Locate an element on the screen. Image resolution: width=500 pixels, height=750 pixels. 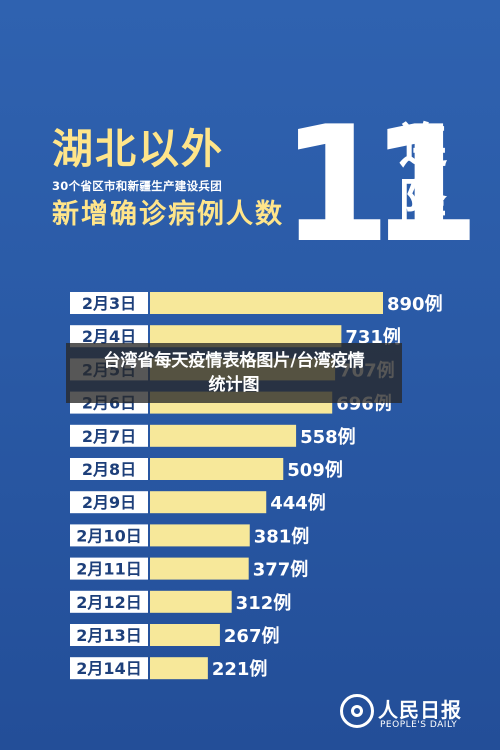
caption-line-2: 统计图 is located at coordinates (234, 385).